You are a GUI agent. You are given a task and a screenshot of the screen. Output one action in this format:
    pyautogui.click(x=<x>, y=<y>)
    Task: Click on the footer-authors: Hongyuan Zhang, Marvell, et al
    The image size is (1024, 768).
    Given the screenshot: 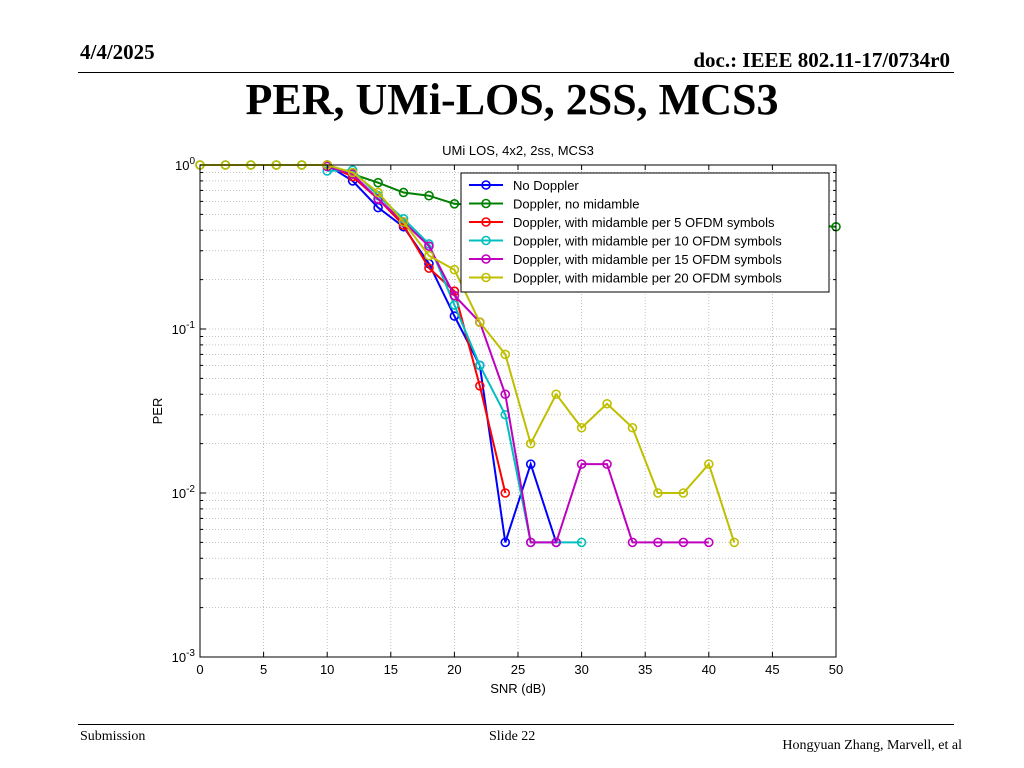 What is the action you would take?
    pyautogui.click(x=872, y=745)
    